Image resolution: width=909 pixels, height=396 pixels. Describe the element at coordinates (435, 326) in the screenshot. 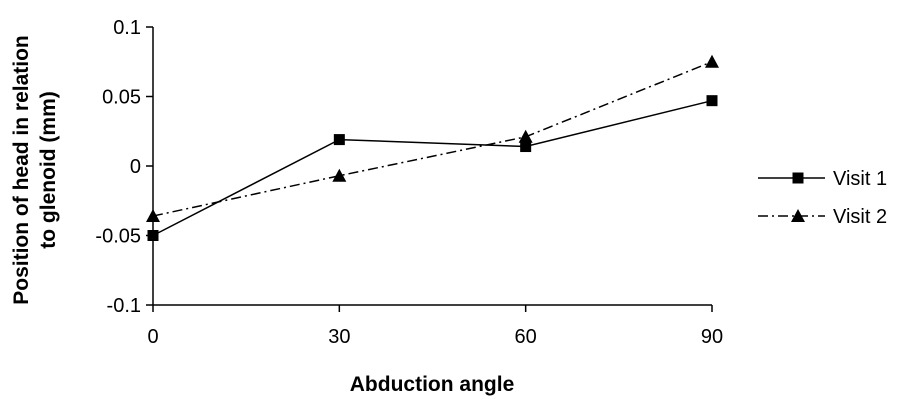

I see `x-ticks: 0 30 60 90` at that location.